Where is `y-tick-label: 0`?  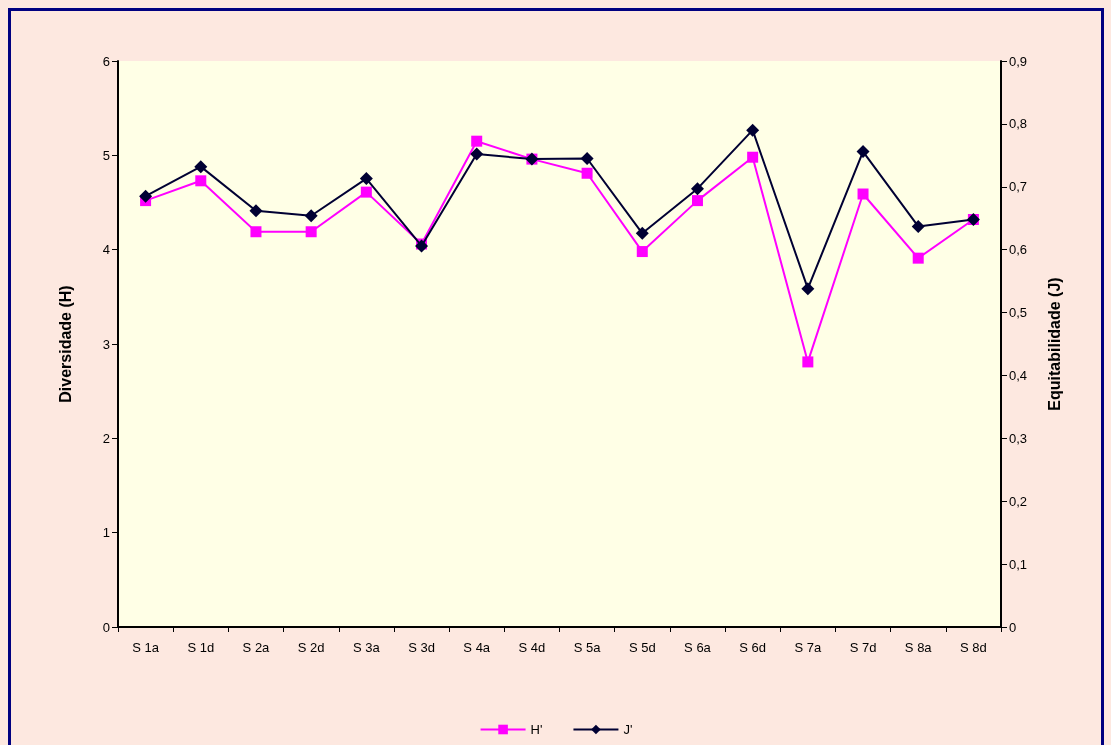
y-tick-label: 0 is located at coordinates (106, 627).